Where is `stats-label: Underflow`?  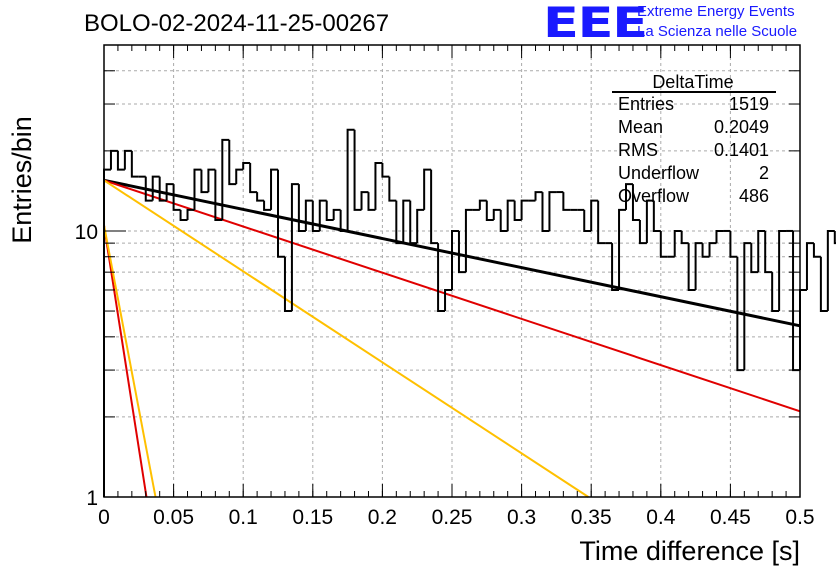 stats-label: Underflow is located at coordinates (659, 173).